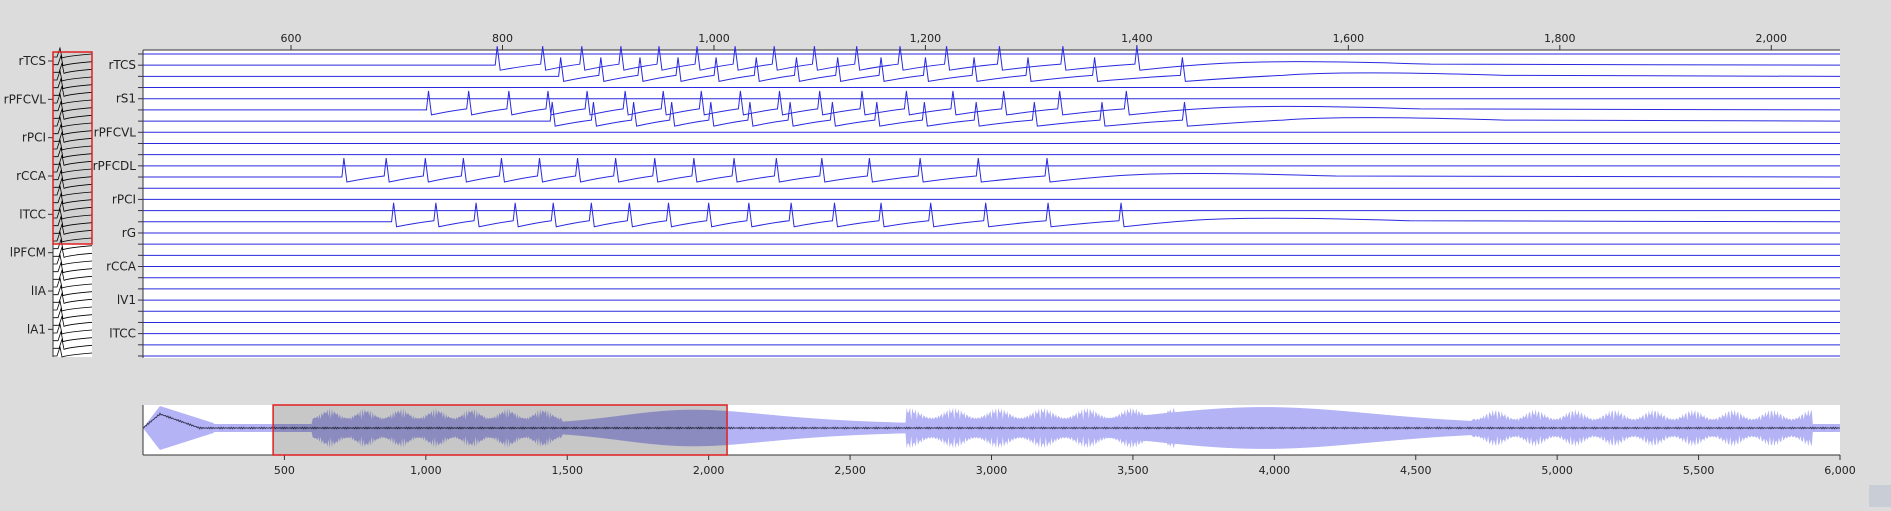 This screenshot has height=511, width=1891. I want to click on channel-label-rS1: rS1, so click(126, 99).